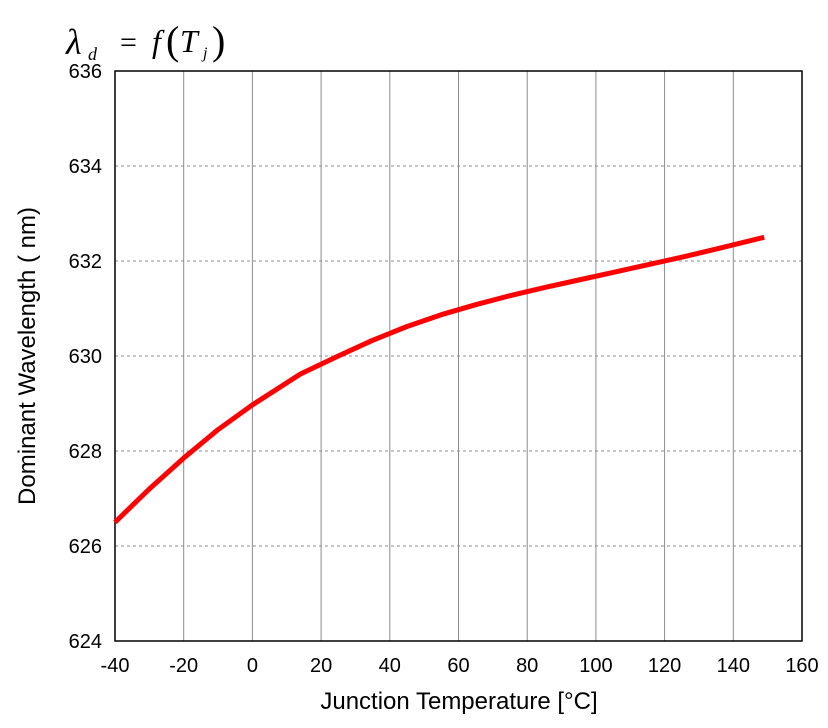 This screenshot has height=728, width=828. What do you see at coordinates (85, 452) in the screenshot?
I see `y-tick-label: 628` at bounding box center [85, 452].